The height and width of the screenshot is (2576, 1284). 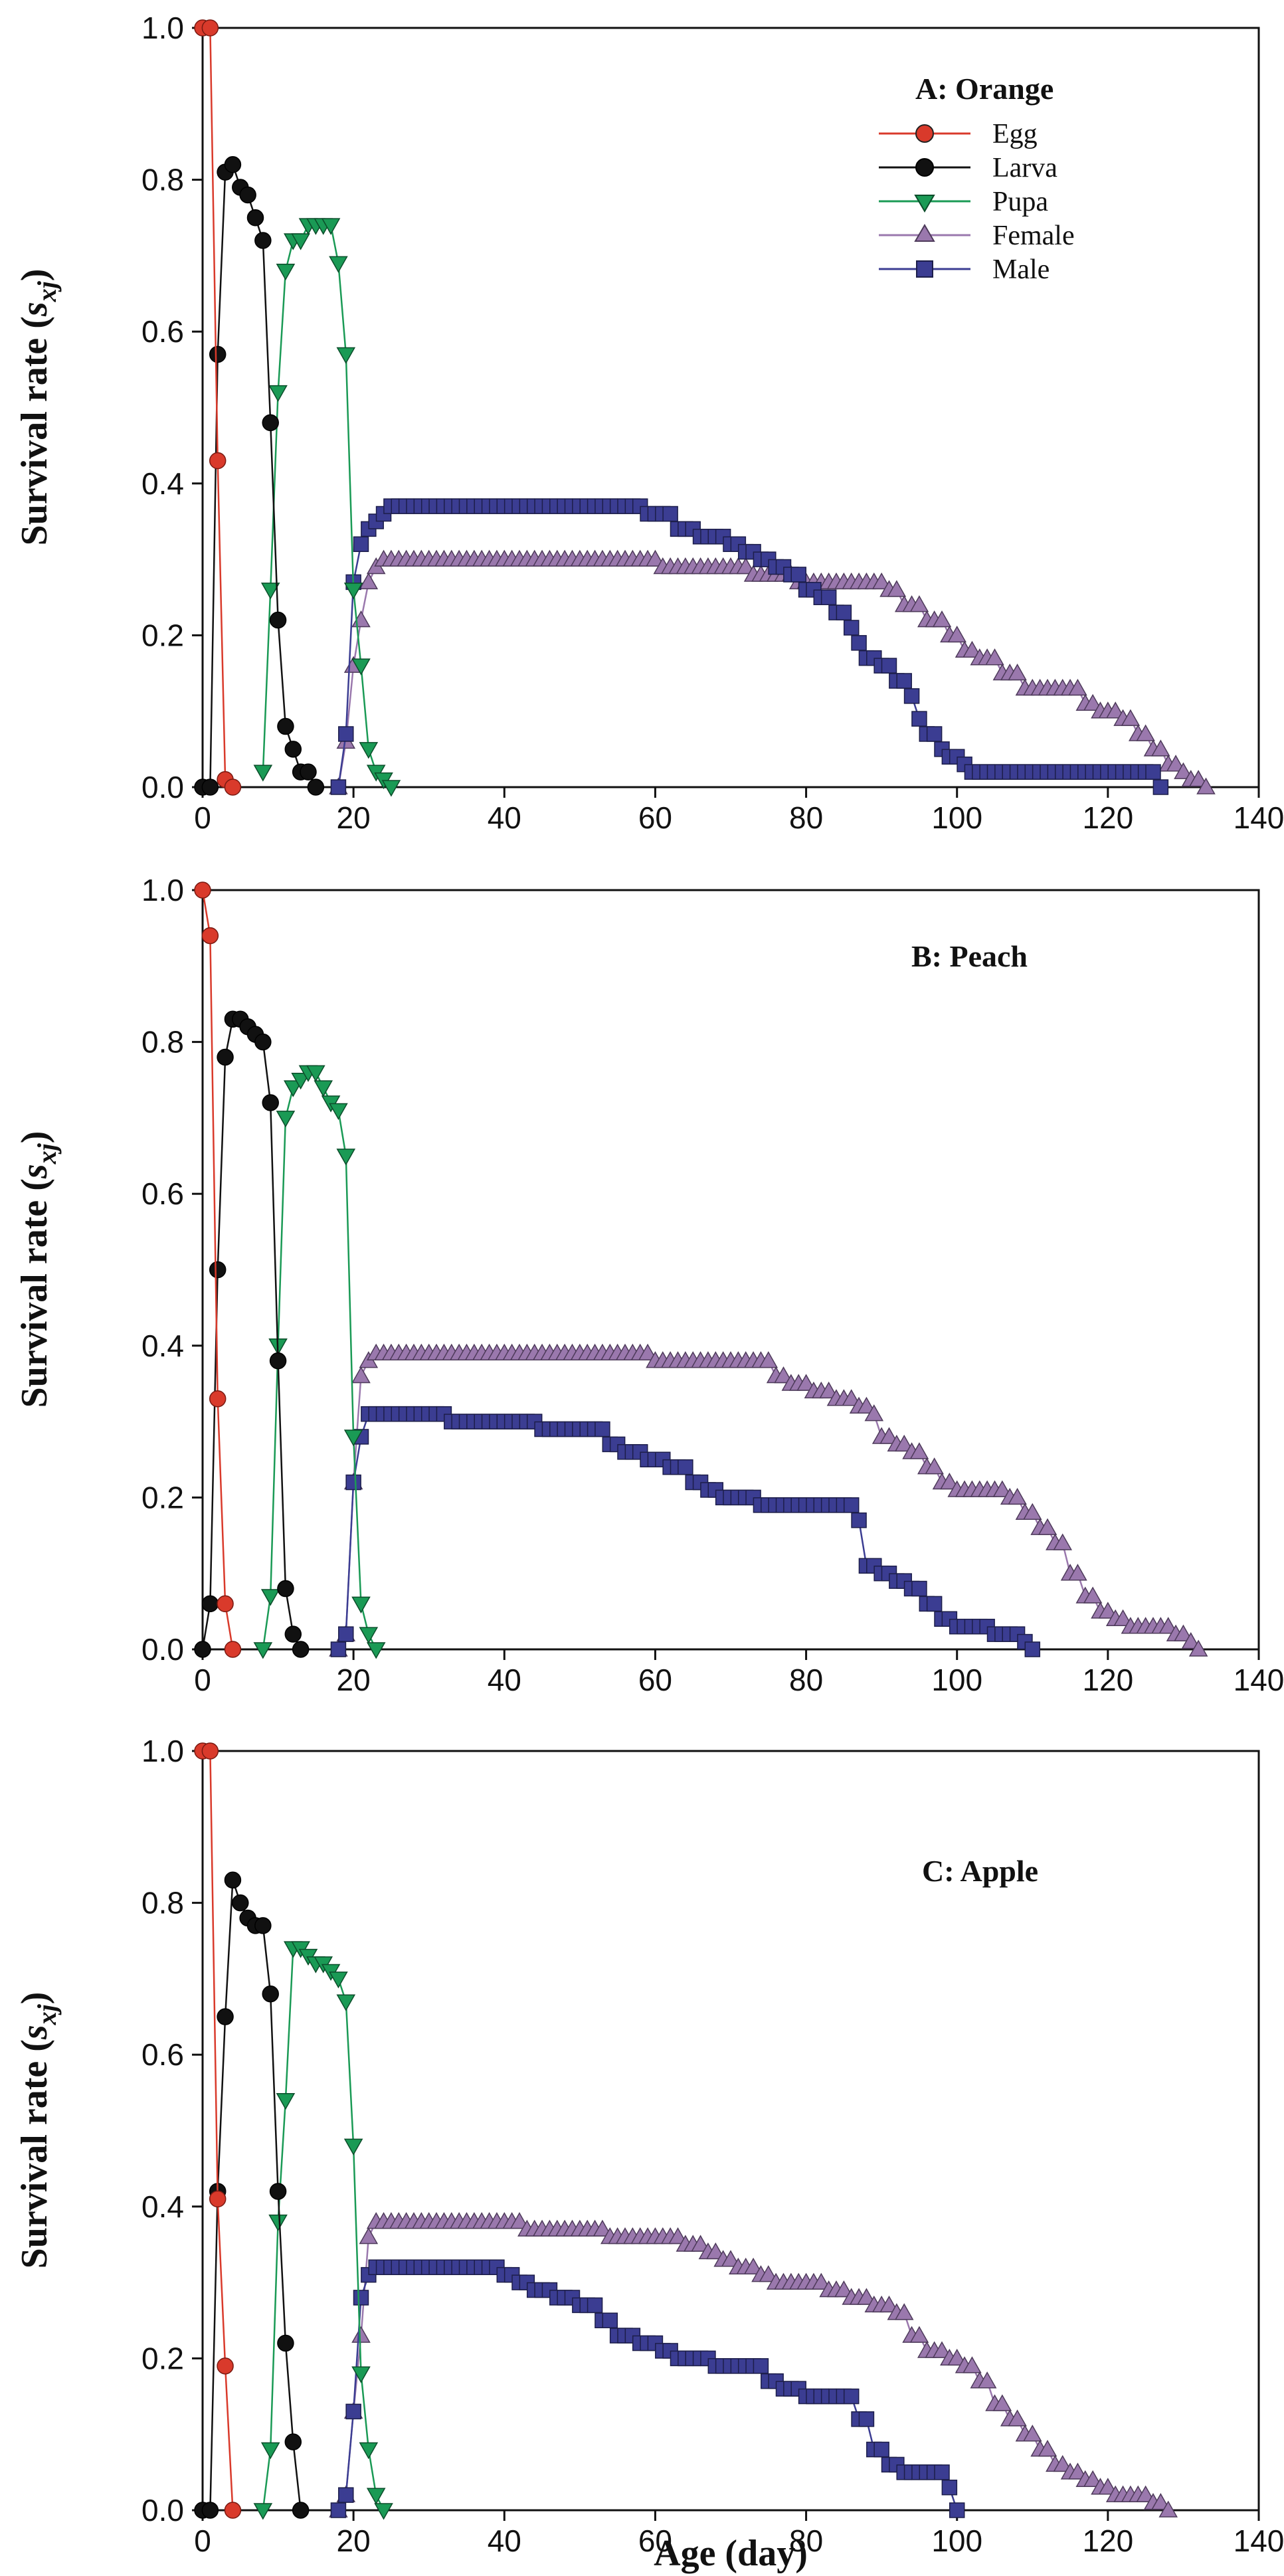 I want to click on line-pupa, so click(x=319, y=1360).